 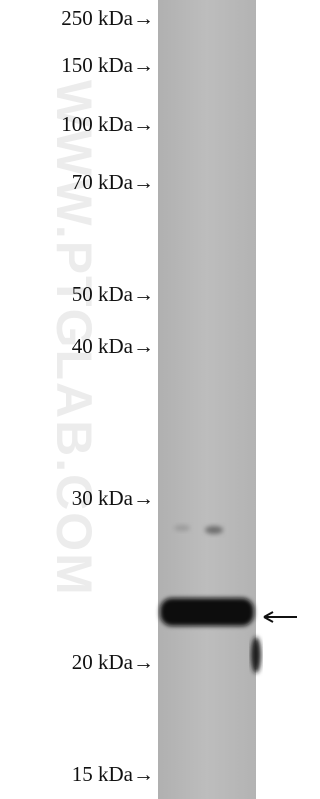 What do you see at coordinates (207, 612) in the screenshot?
I see `main-band` at bounding box center [207, 612].